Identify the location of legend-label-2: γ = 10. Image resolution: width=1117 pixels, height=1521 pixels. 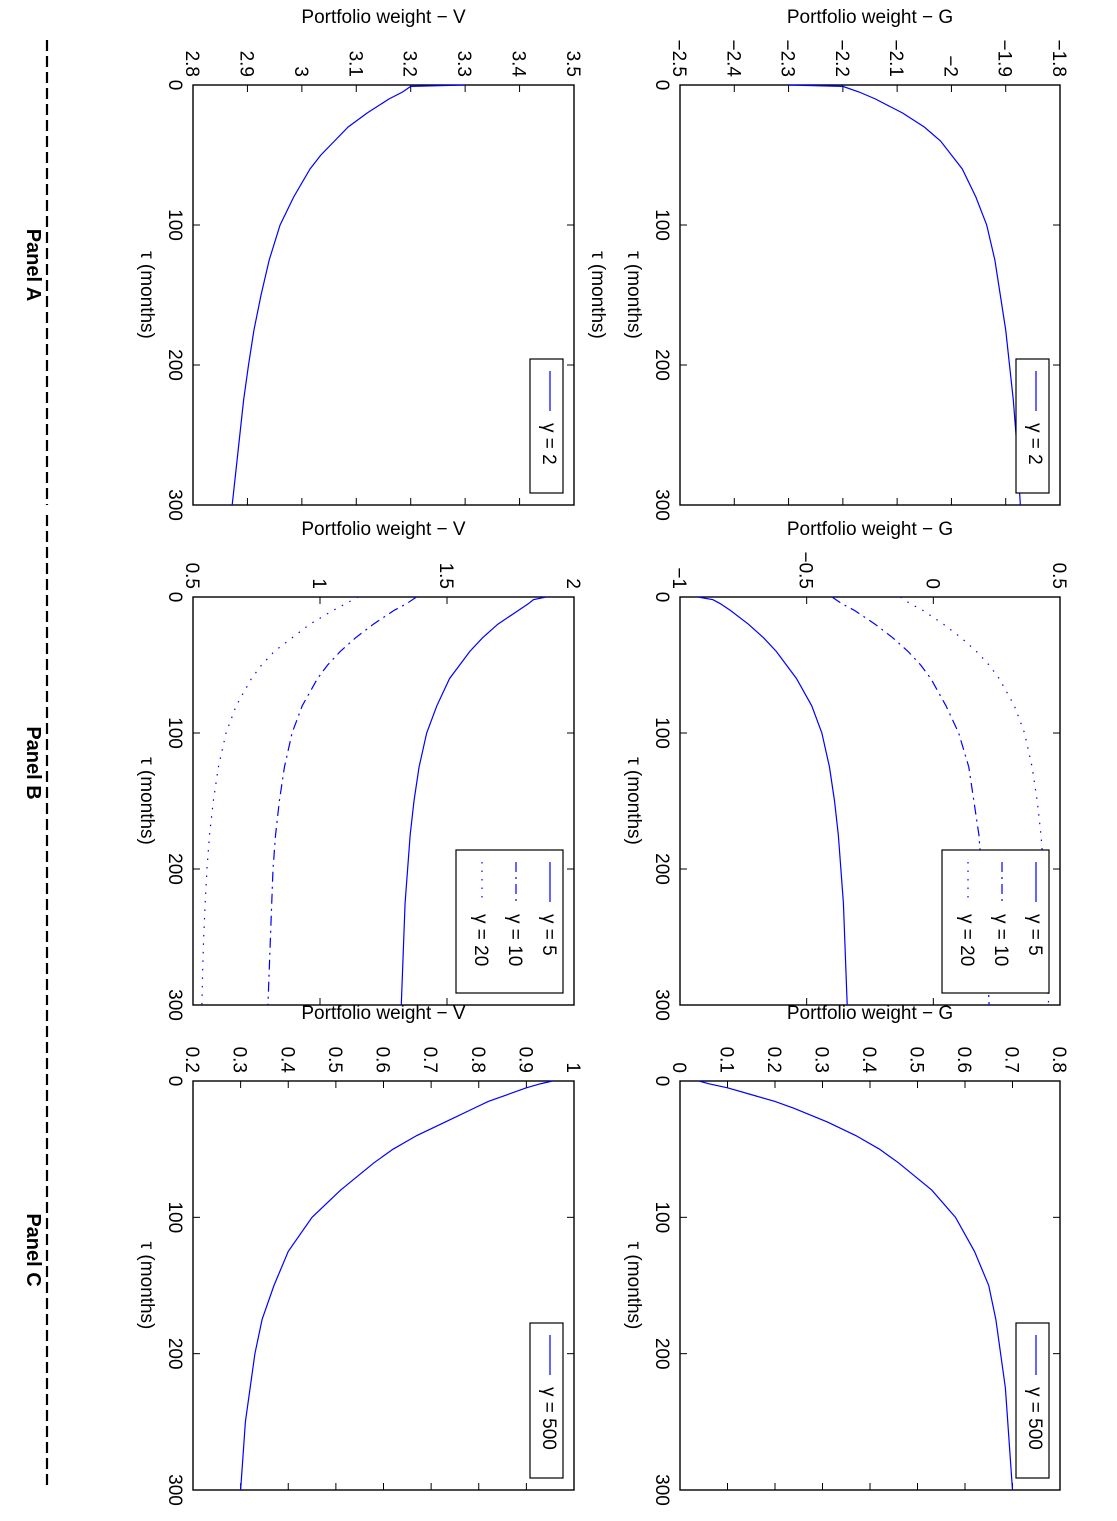
(514, 940).